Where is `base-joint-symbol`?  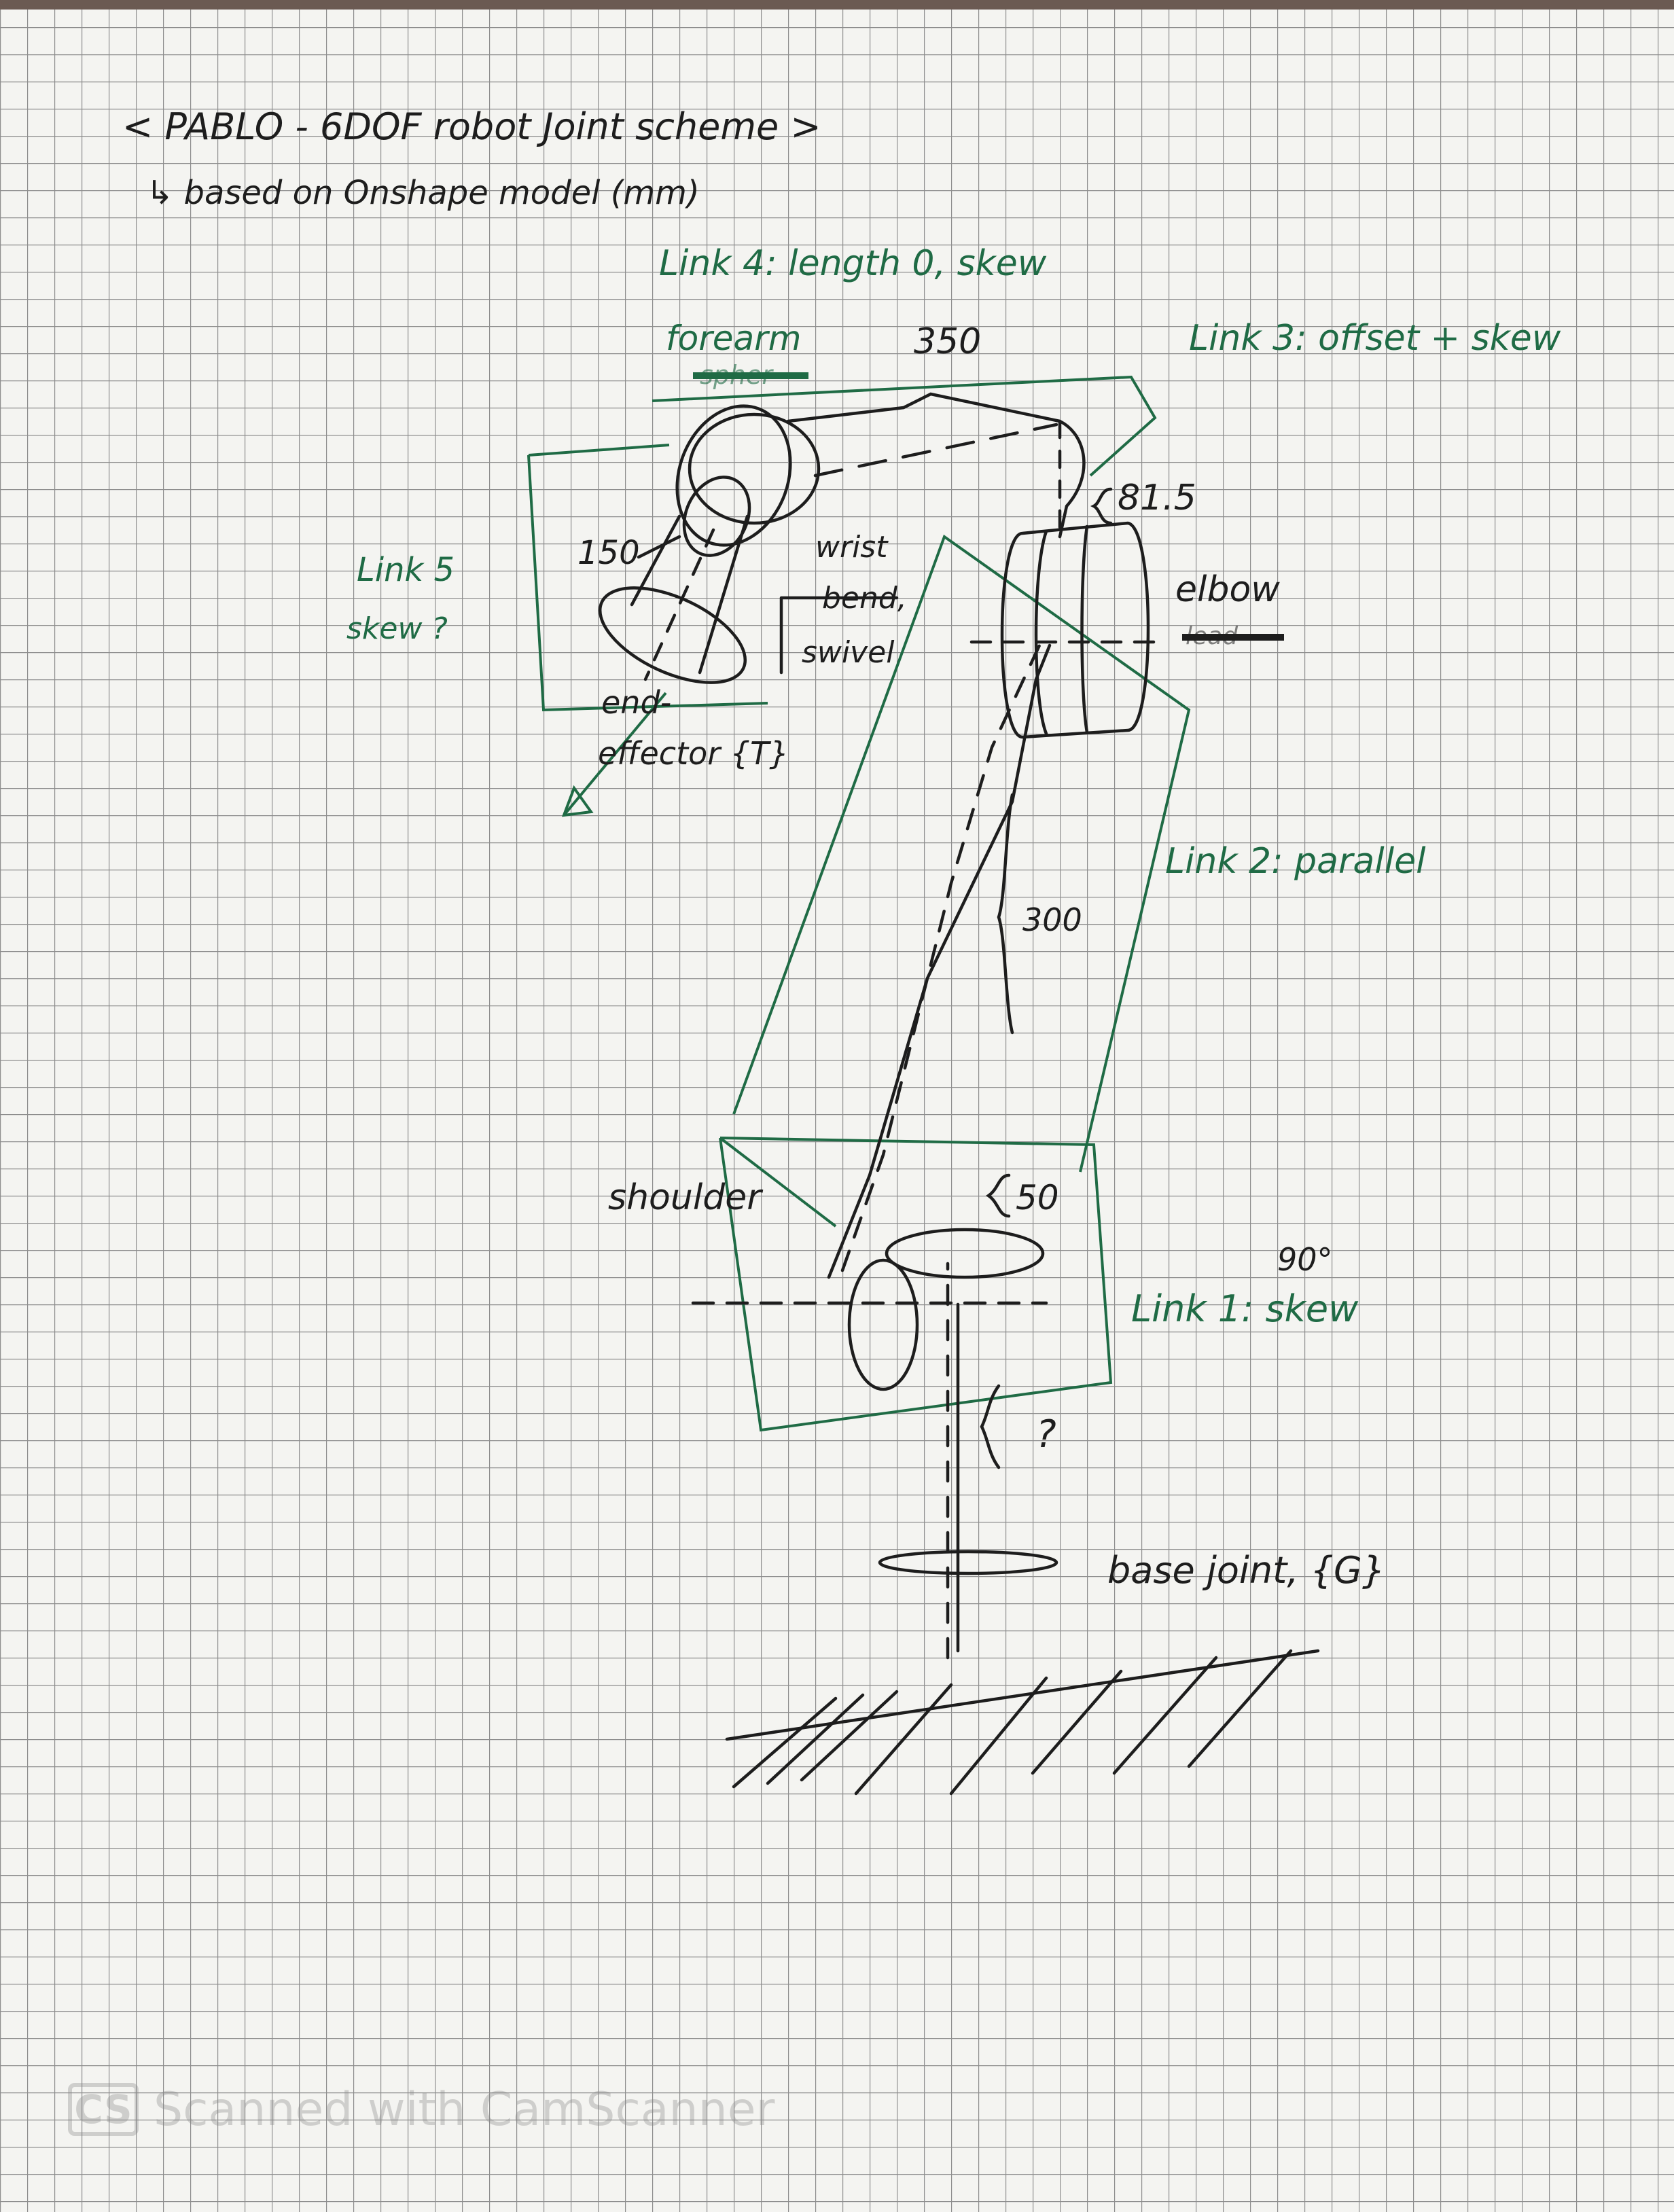
base-joint-symbol is located at coordinates (968, 1562).